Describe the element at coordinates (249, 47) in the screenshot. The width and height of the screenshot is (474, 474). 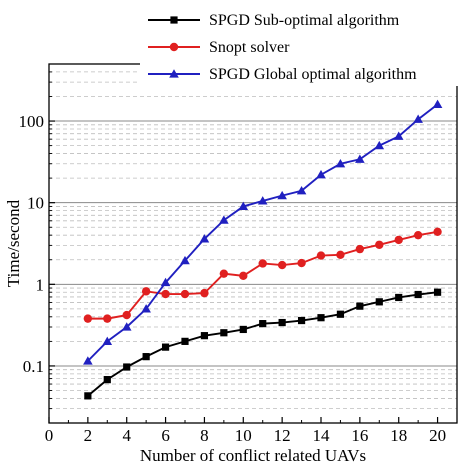
I see `legend-label: Snopt solver` at that location.